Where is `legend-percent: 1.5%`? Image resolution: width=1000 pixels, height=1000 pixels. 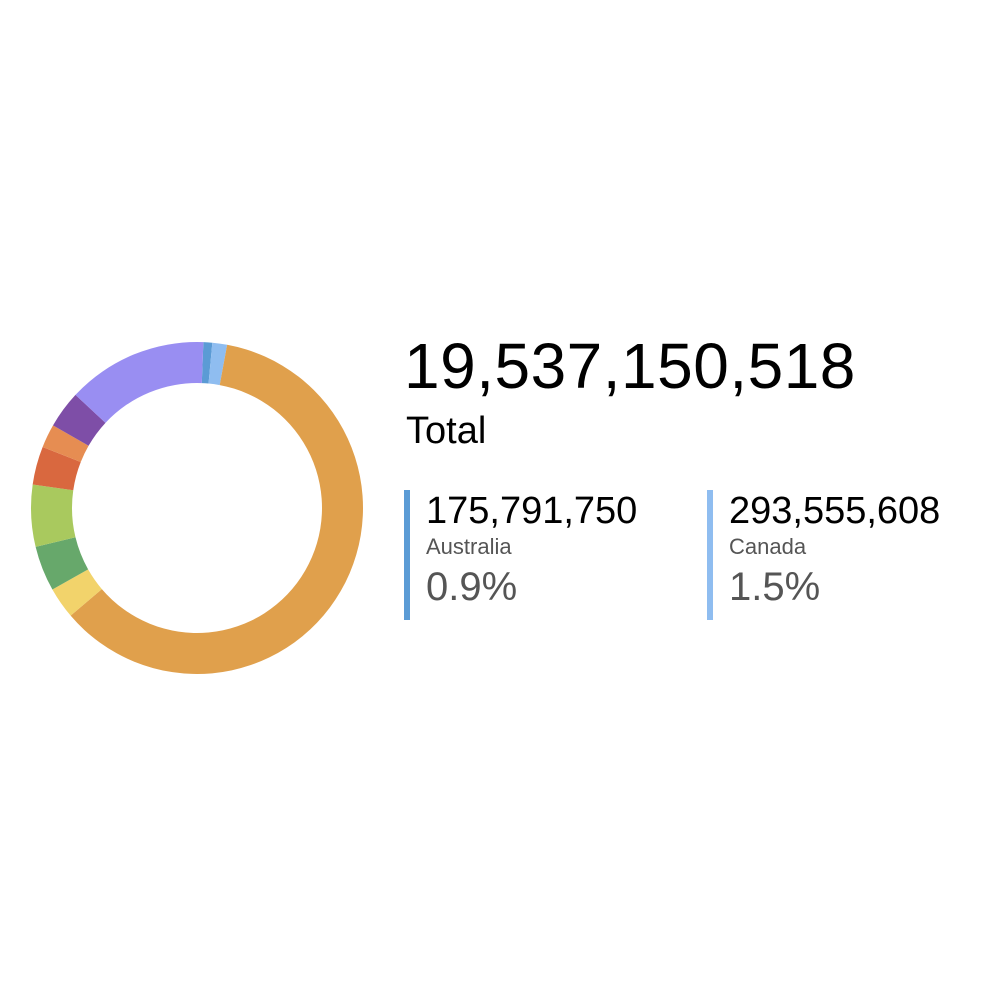 legend-percent: 1.5% is located at coordinates (775, 587).